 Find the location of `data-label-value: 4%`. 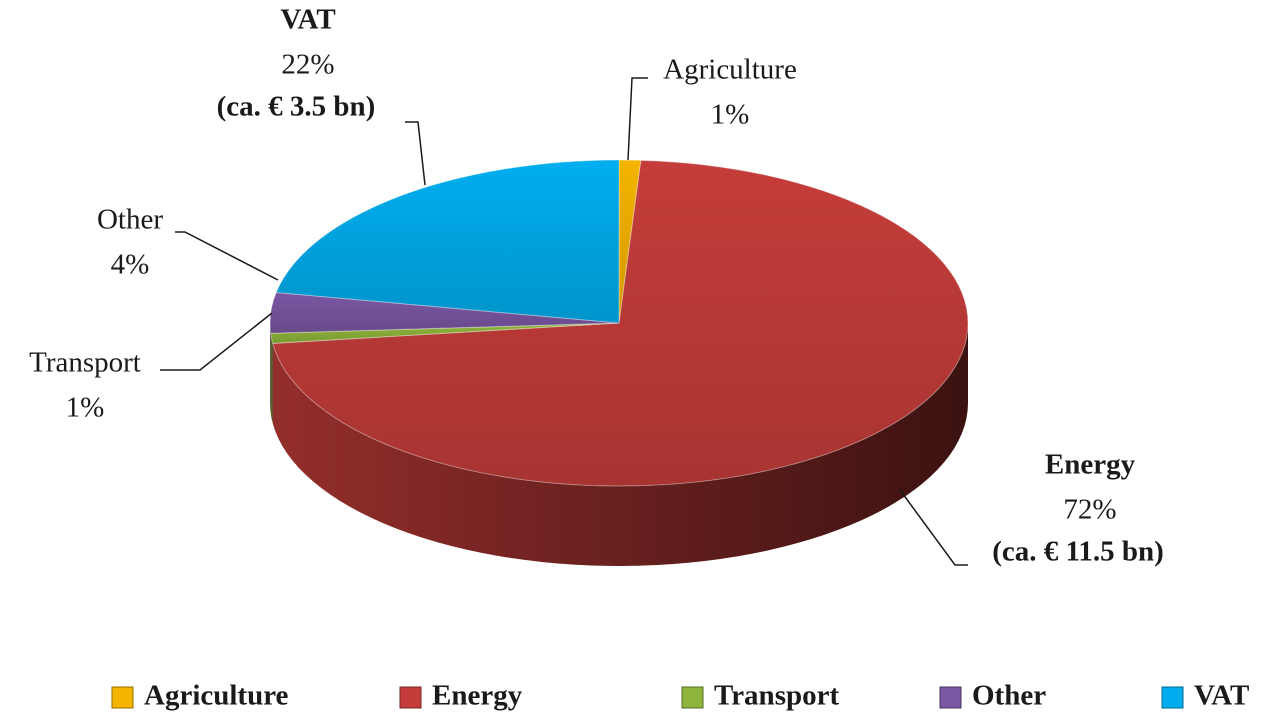

data-label-value: 4% is located at coordinates (130, 265).